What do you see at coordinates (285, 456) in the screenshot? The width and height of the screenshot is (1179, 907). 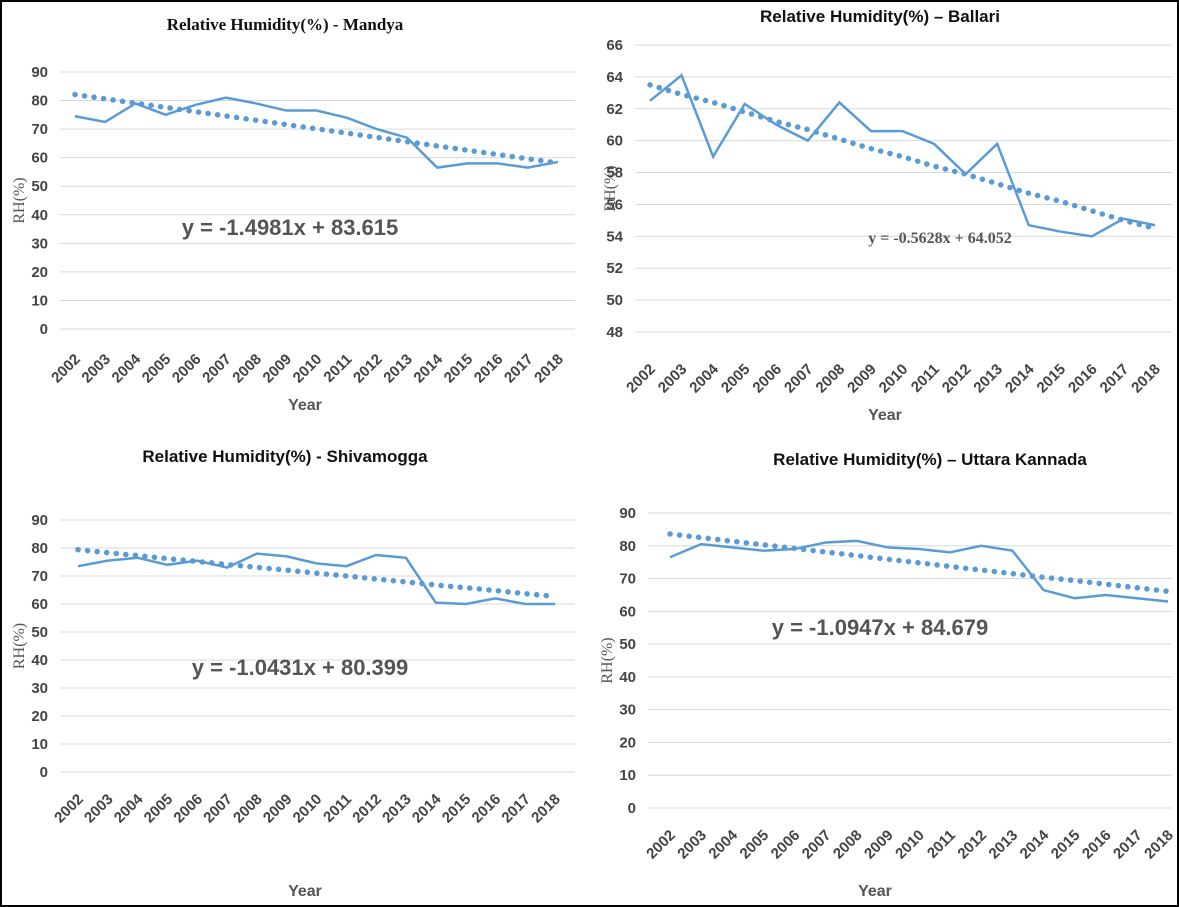 I see `chart-title: Relative Humidity(%) - Shivamogga` at bounding box center [285, 456].